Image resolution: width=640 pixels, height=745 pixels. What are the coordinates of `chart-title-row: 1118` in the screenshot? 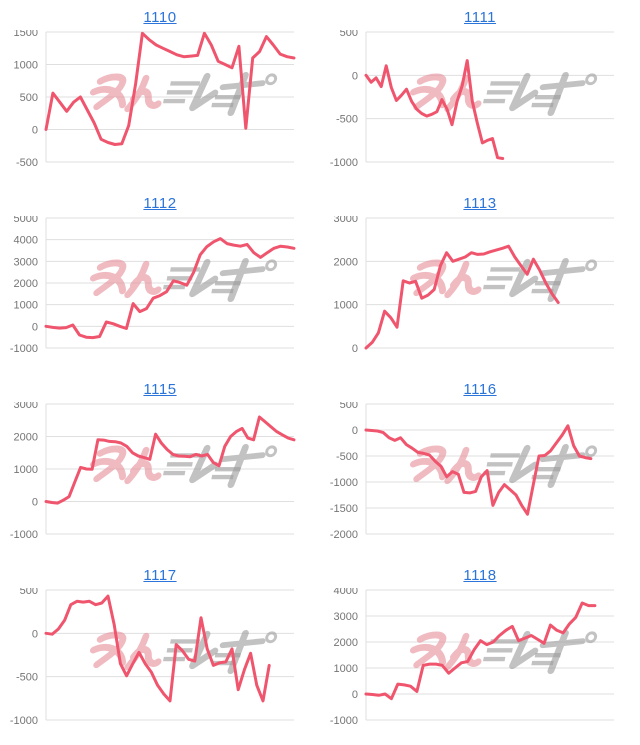 It's located at (480, 577).